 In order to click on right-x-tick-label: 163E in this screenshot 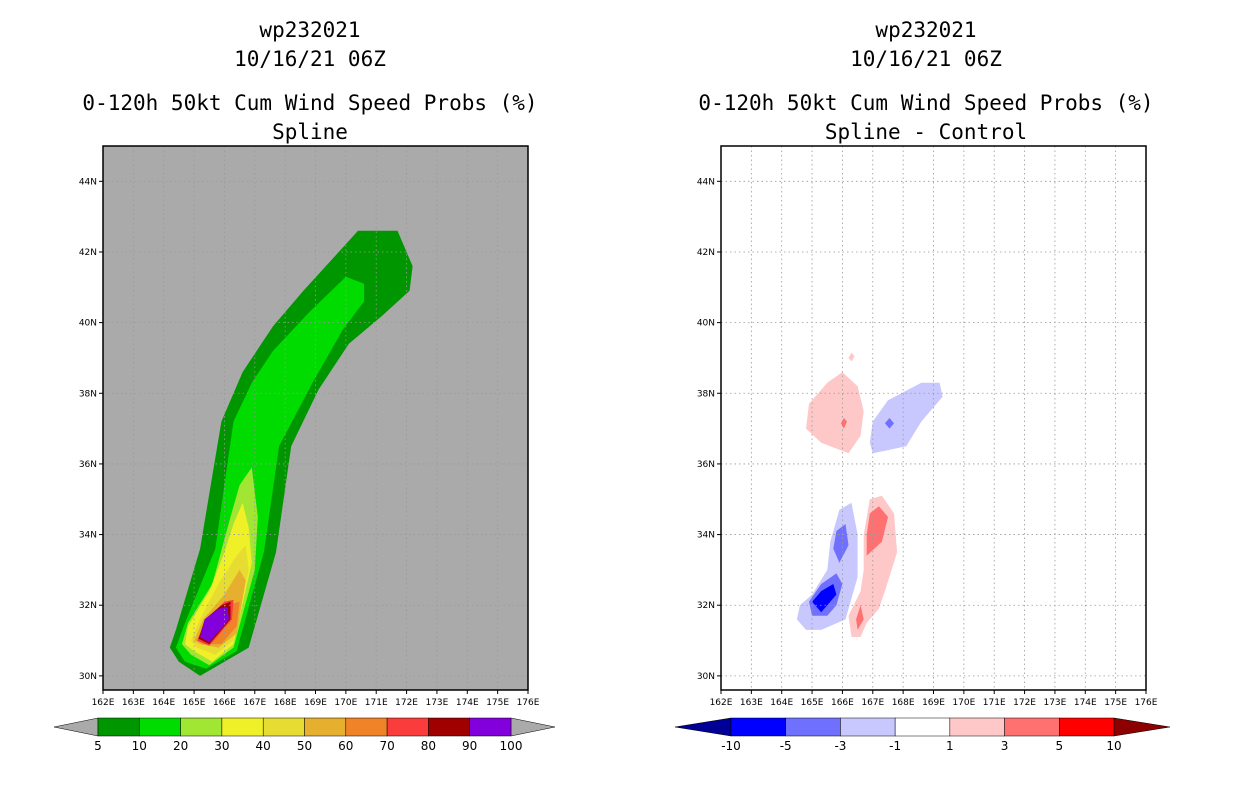, I will do `click(751, 703)`.